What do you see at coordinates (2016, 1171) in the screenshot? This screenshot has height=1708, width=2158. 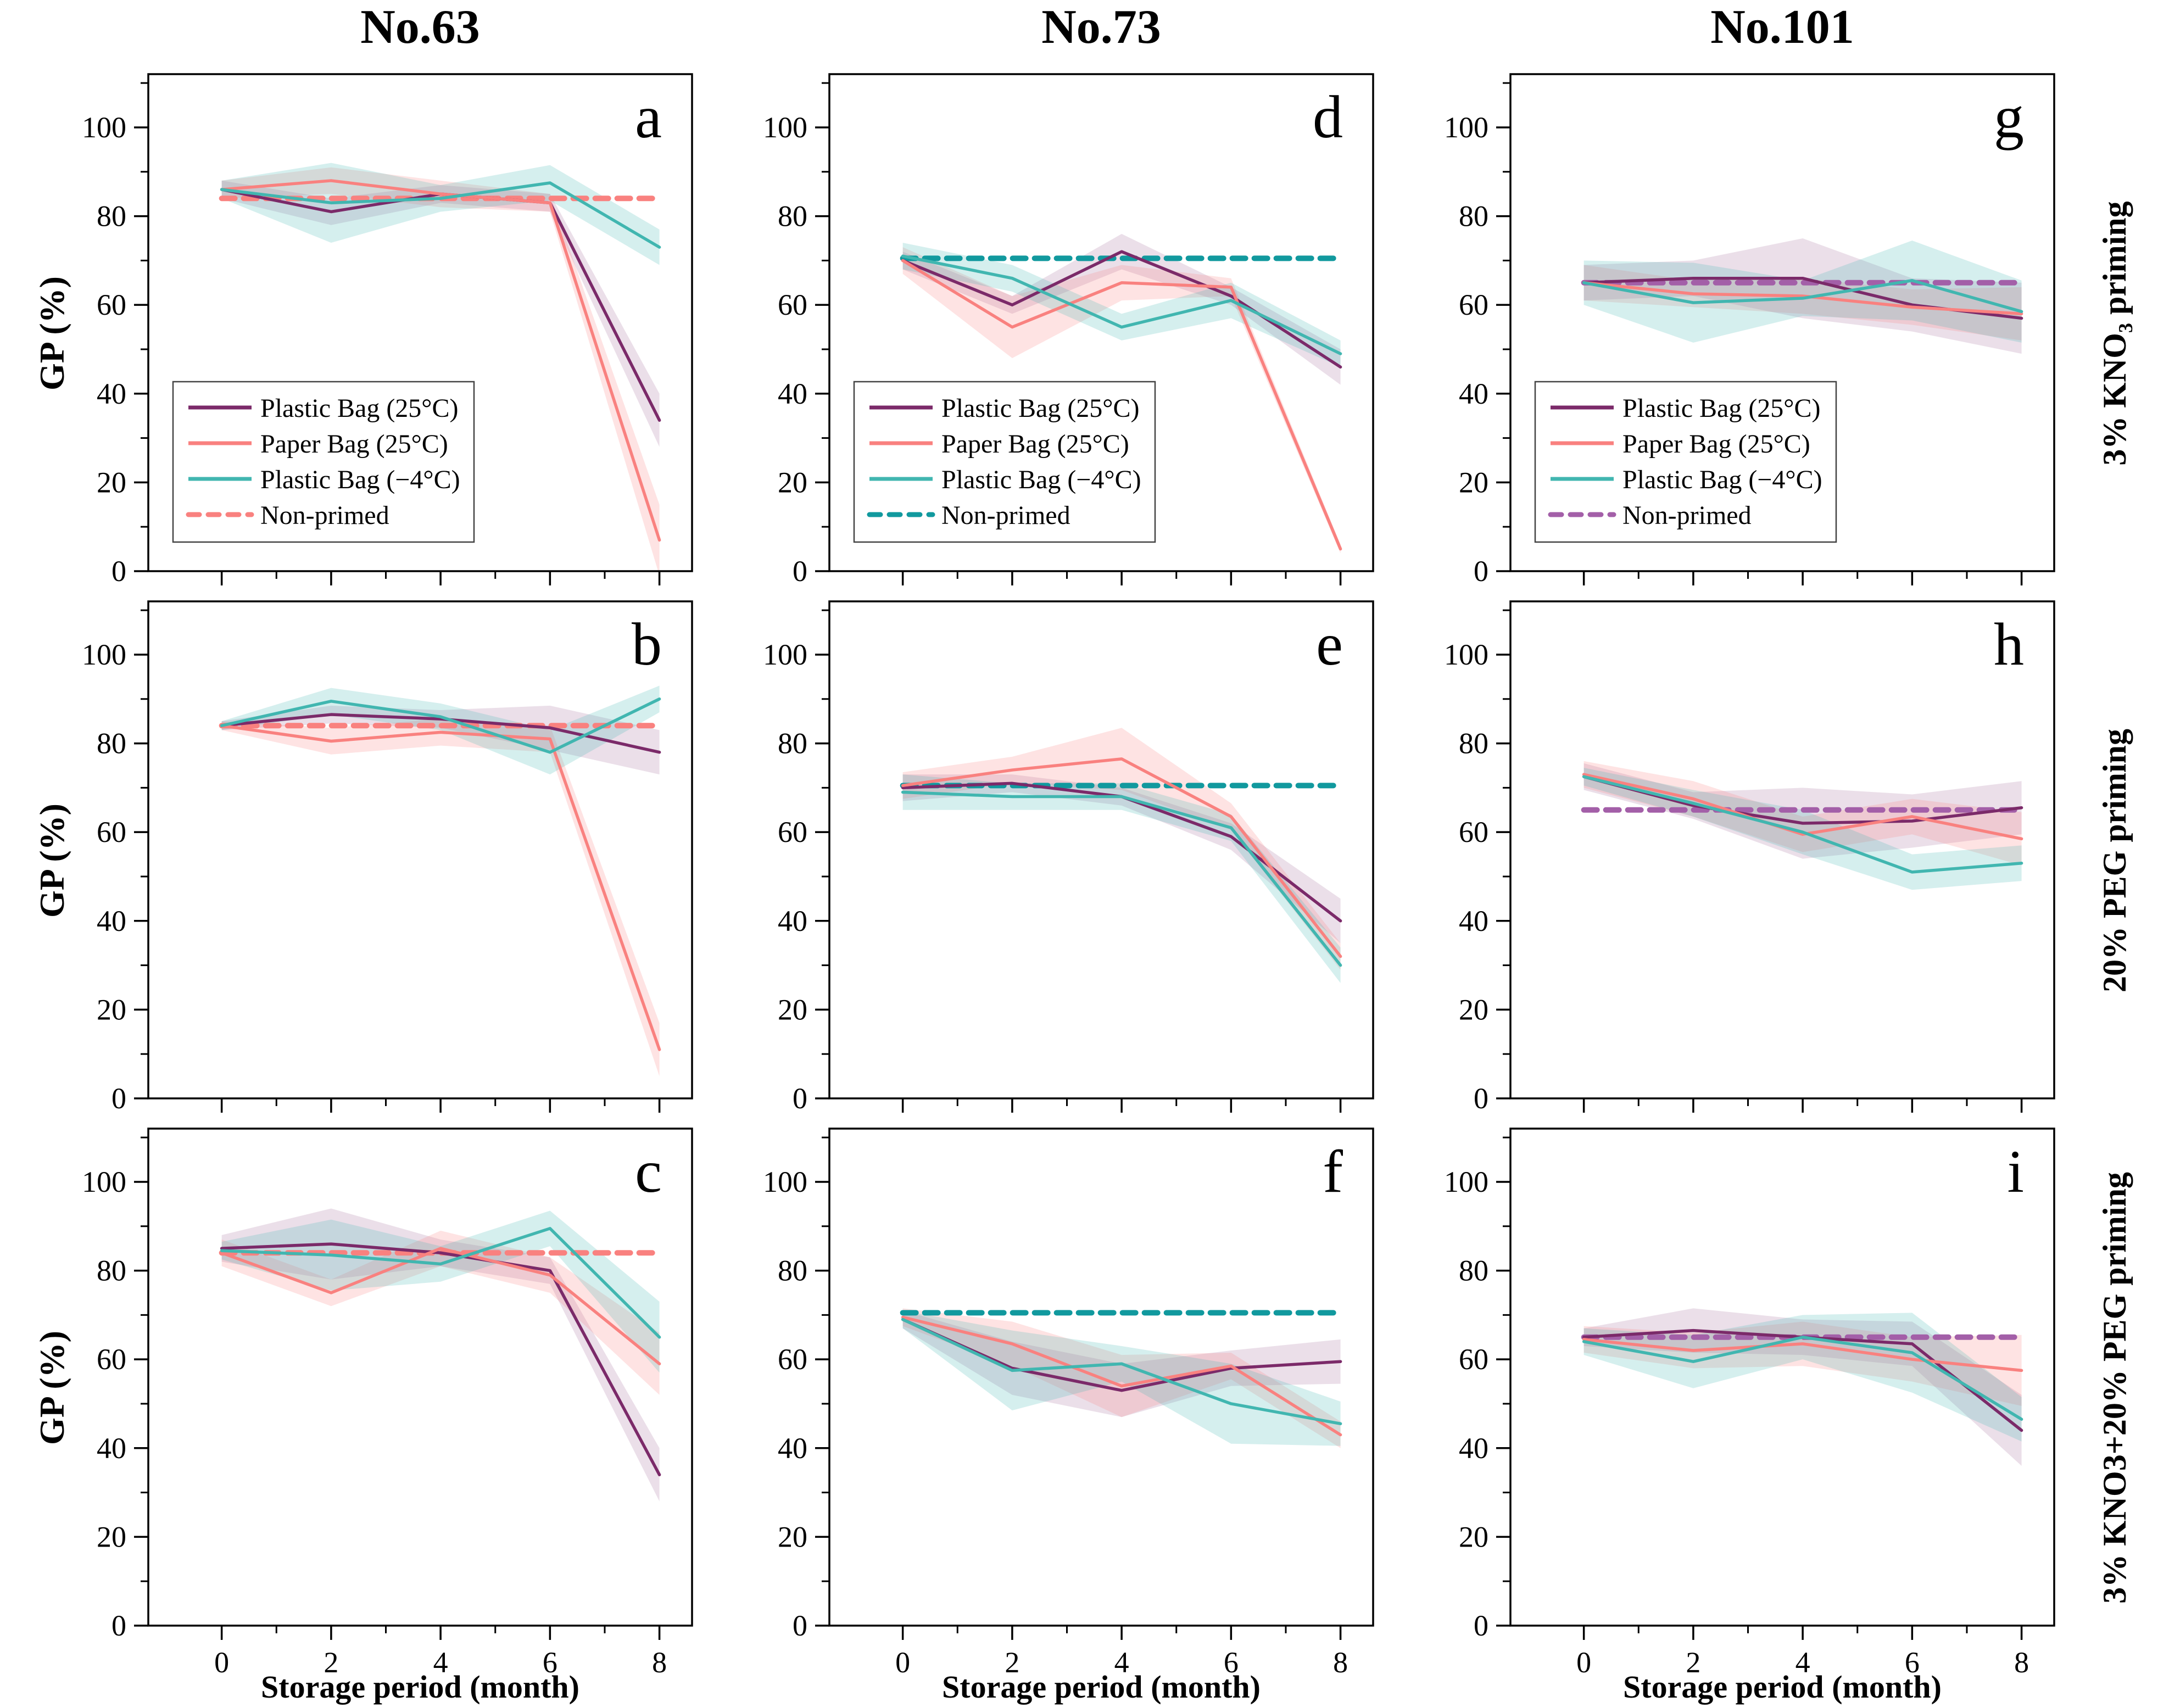 I see `panel-letter: i` at bounding box center [2016, 1171].